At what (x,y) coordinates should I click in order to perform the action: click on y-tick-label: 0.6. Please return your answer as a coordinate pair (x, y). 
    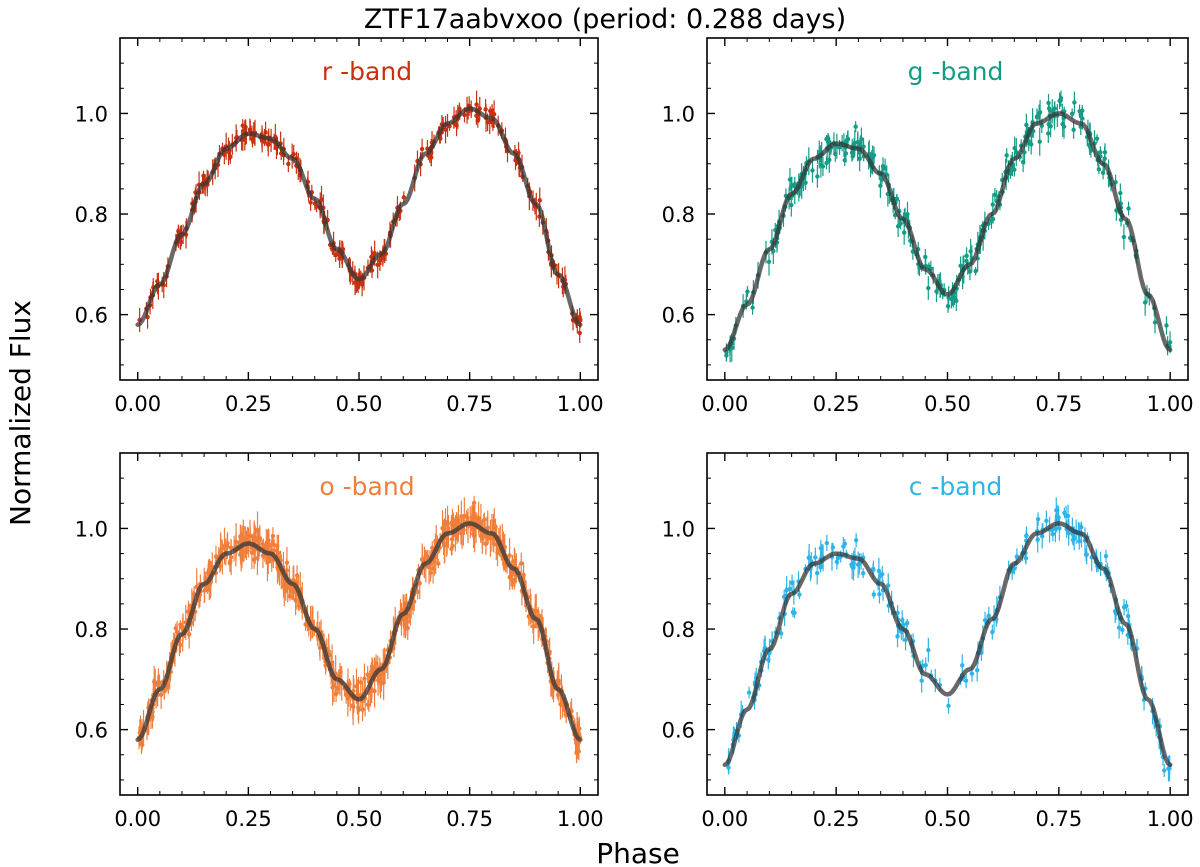
    Looking at the image, I should click on (91, 316).